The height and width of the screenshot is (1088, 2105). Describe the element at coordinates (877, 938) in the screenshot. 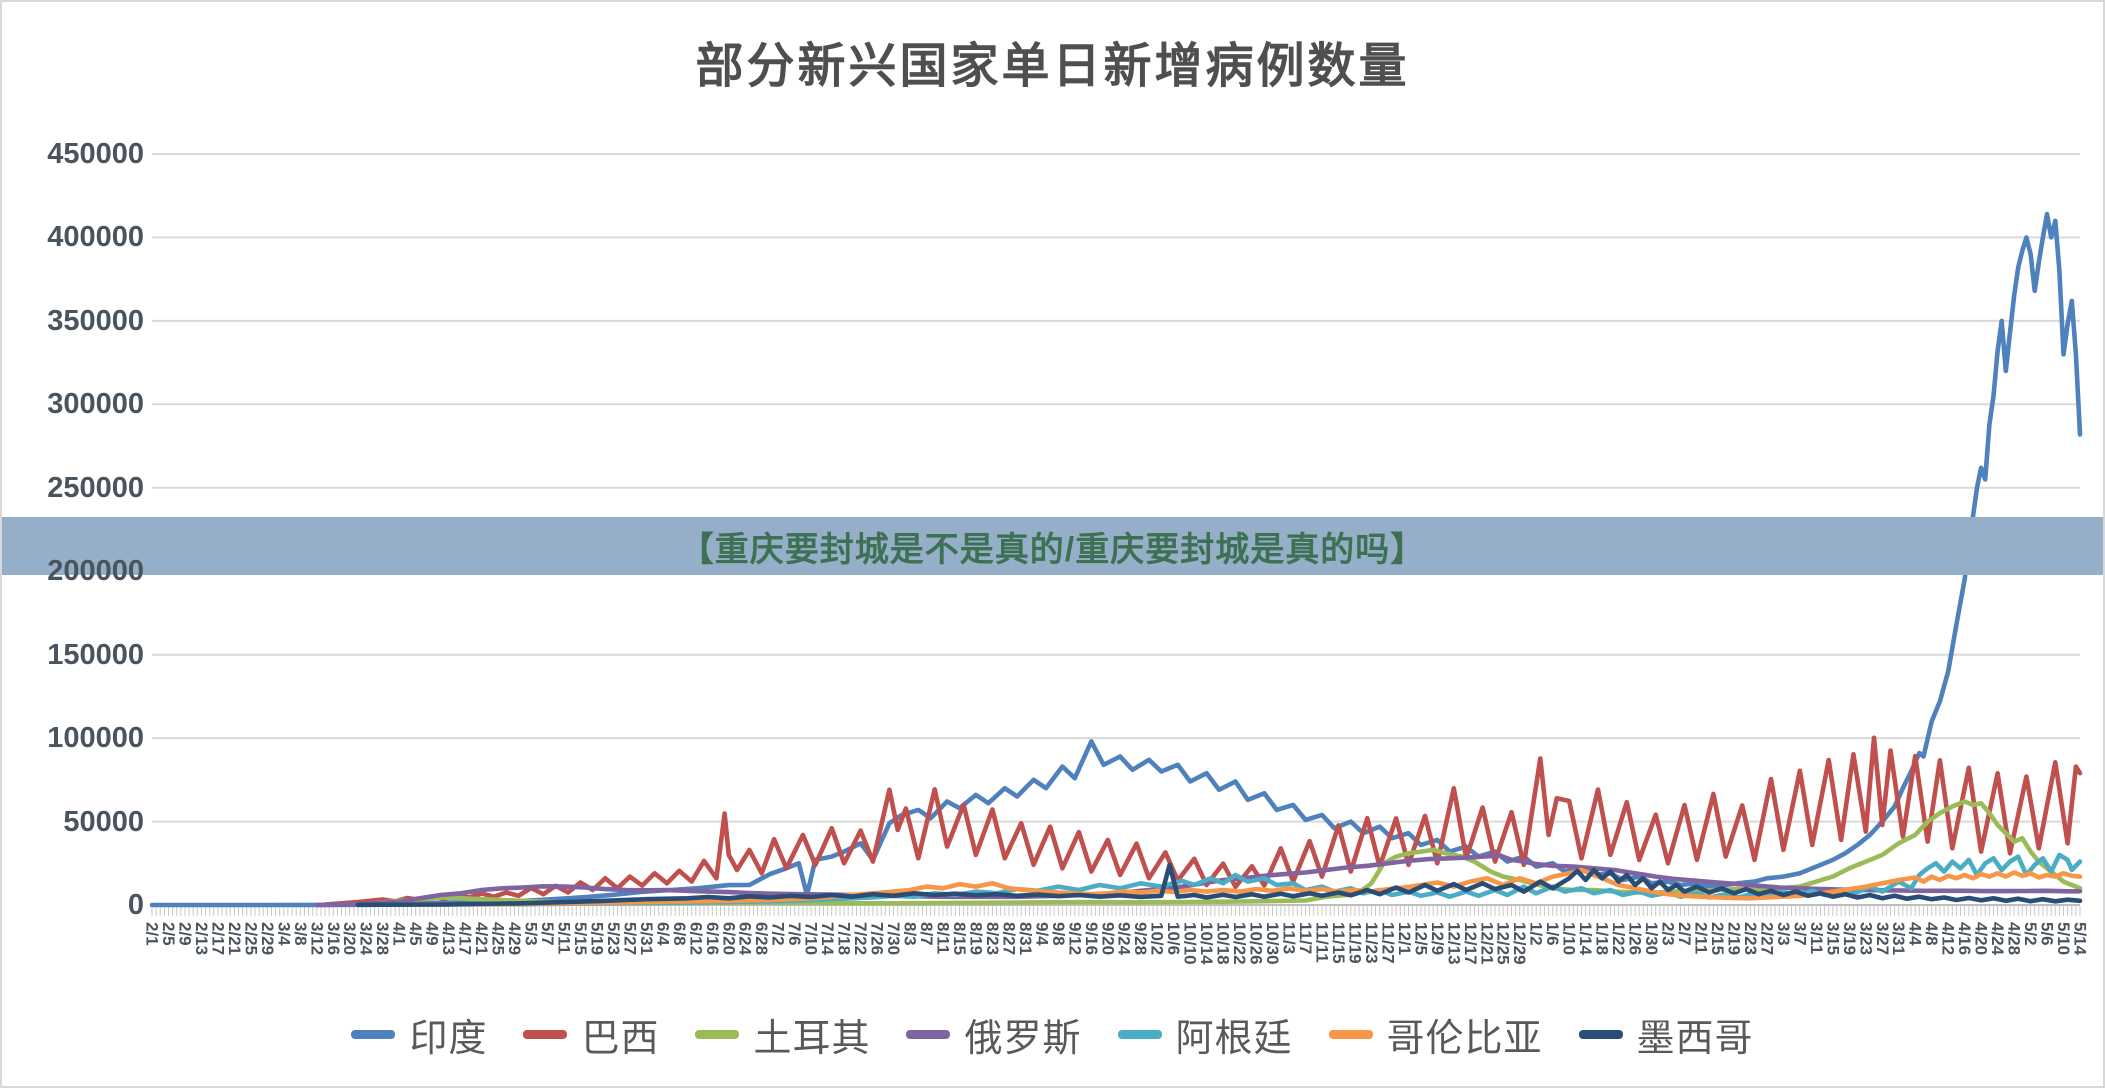

I see `x-axis-label: 7/26` at that location.